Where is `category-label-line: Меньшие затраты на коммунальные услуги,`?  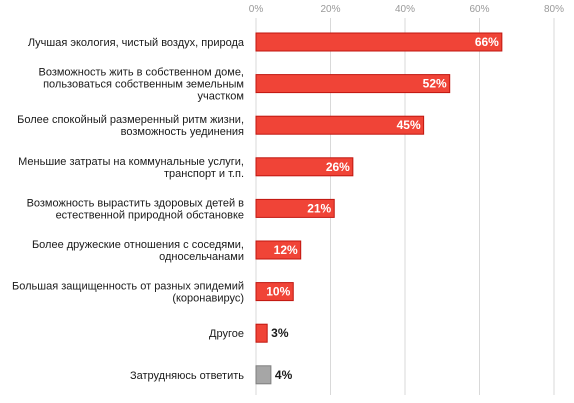
category-label-line: Меньшие затраты на коммунальные услуги, is located at coordinates (131, 162).